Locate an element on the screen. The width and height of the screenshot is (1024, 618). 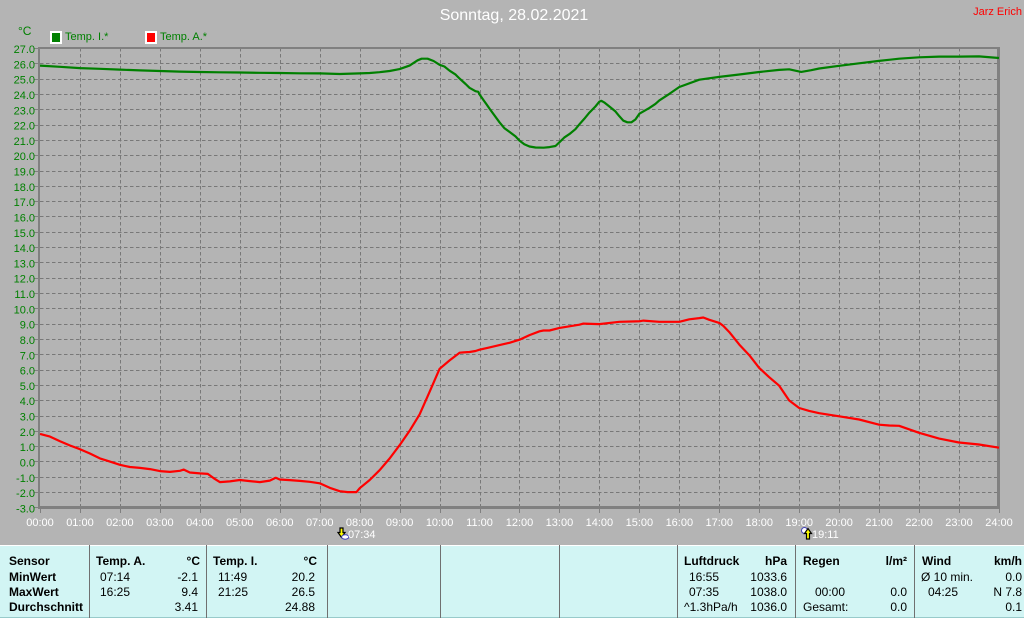
svg-text: 23.0 is located at coordinates (24, 111).